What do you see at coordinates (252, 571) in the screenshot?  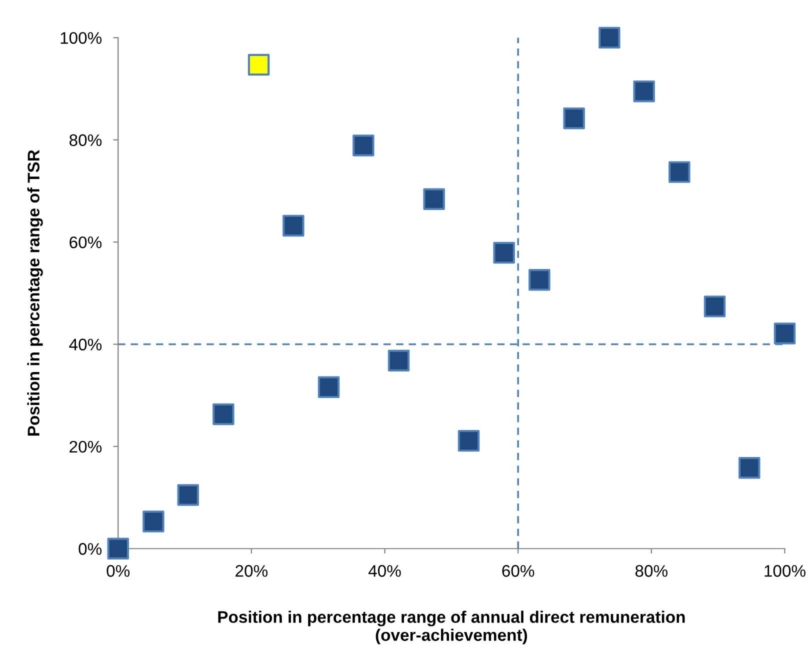 I see `x-tick-label: 20%` at bounding box center [252, 571].